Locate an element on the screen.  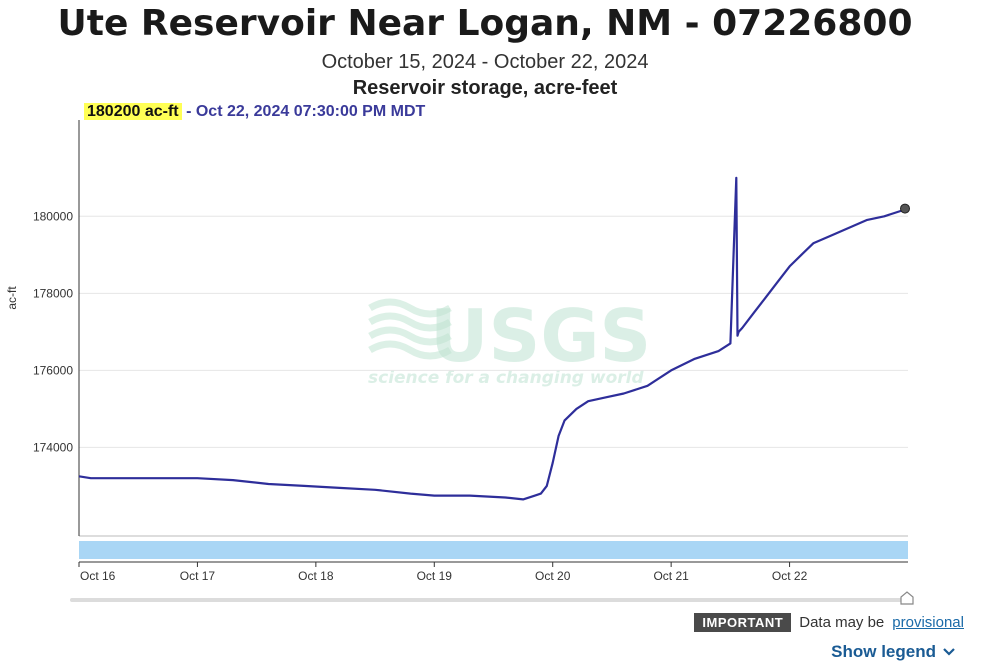
provisional-note: IMPORTANT Data may be provisional is located at coordinates (829, 622).